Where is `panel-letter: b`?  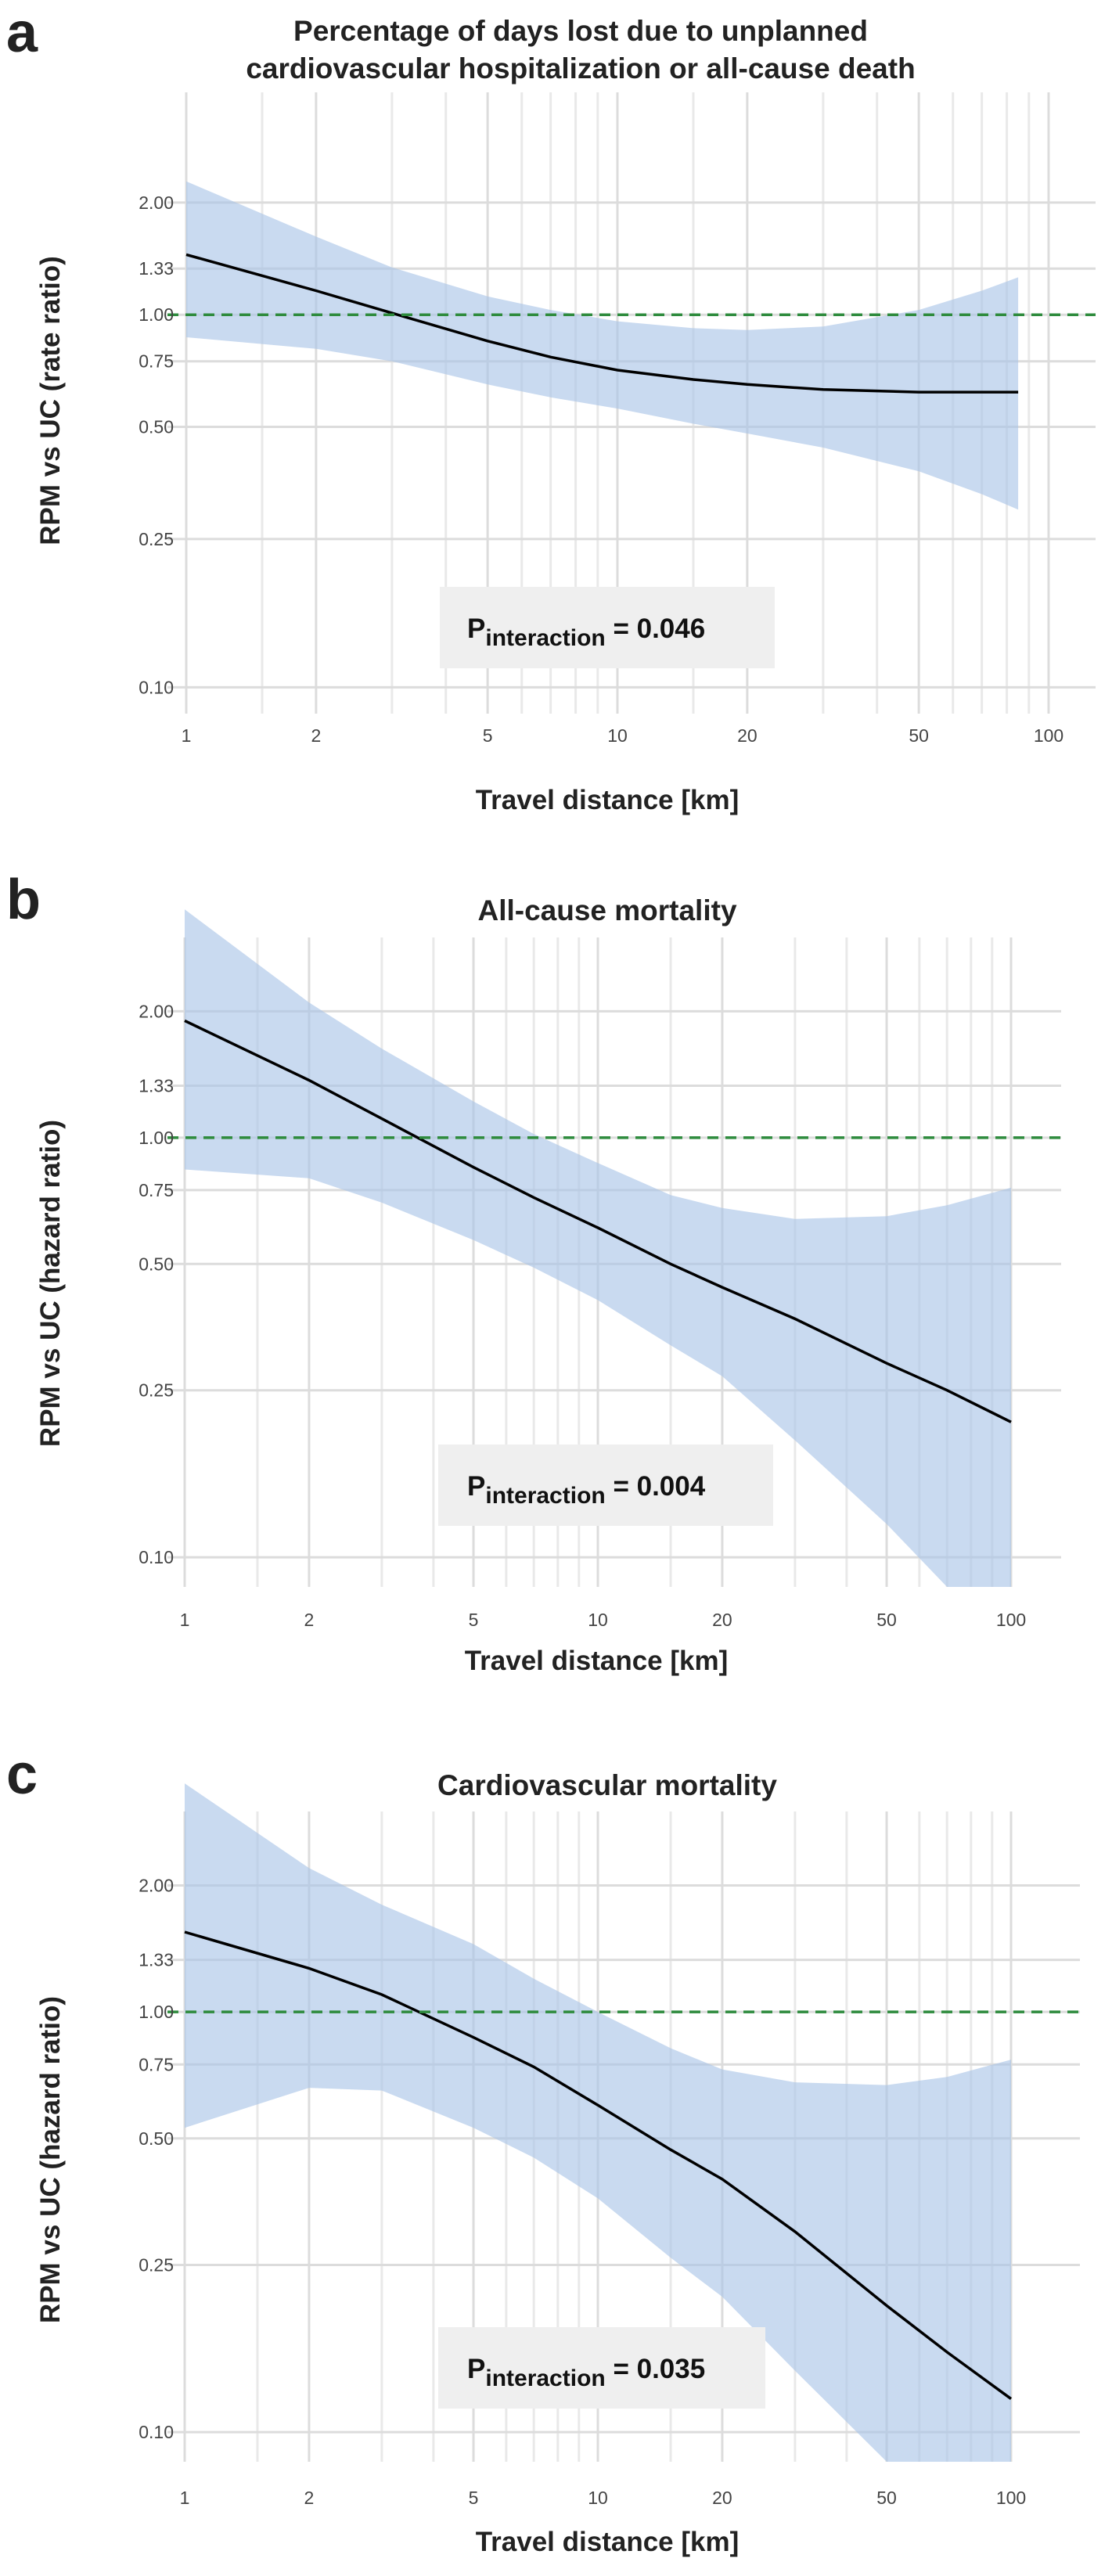
panel-letter: b is located at coordinates (23, 900).